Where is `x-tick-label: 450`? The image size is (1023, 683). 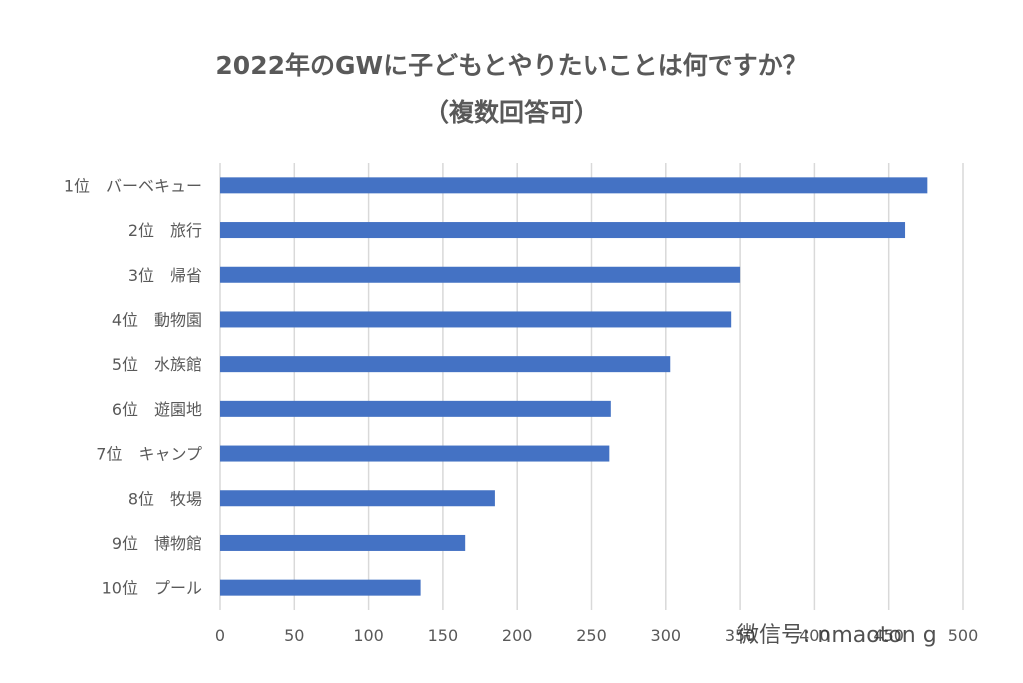
x-tick-label: 450 is located at coordinates (888, 635).